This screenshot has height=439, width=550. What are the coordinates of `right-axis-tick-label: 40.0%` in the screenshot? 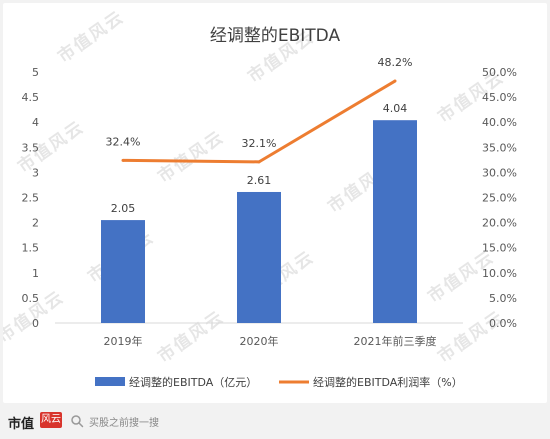 It's located at (499, 122).